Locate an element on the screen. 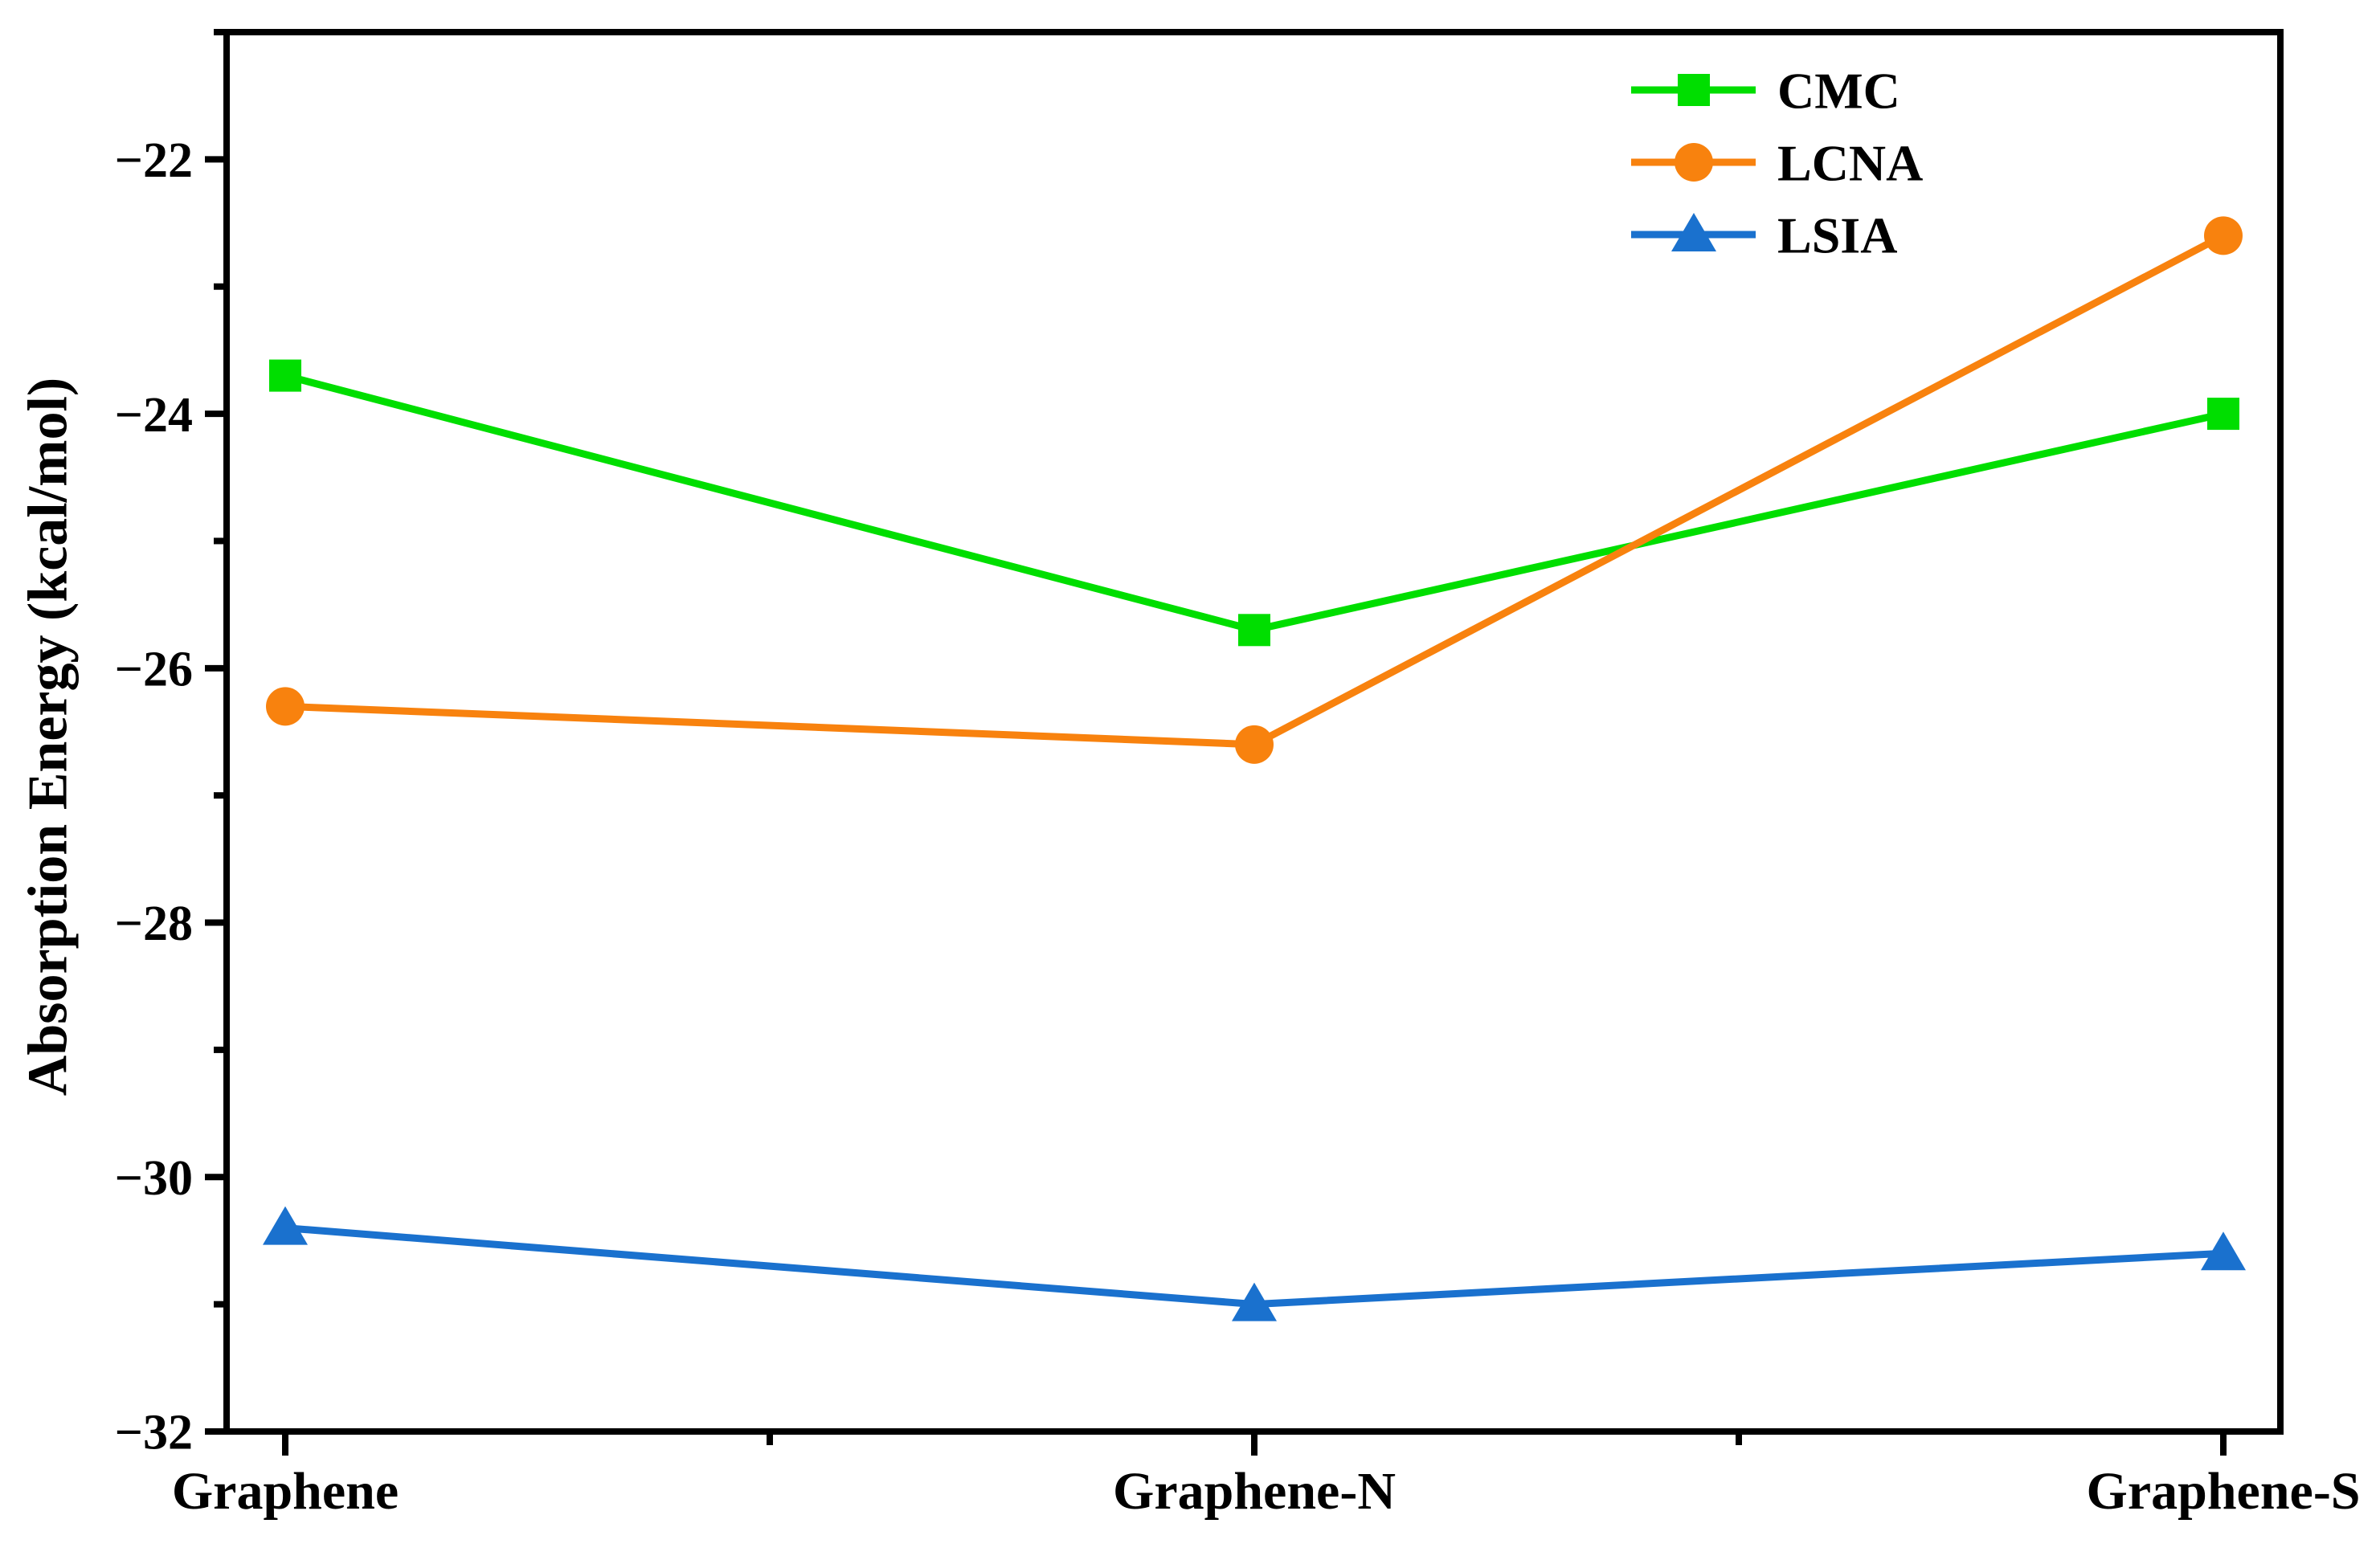  y-axis-tick-label: −26 is located at coordinates (154, 670).